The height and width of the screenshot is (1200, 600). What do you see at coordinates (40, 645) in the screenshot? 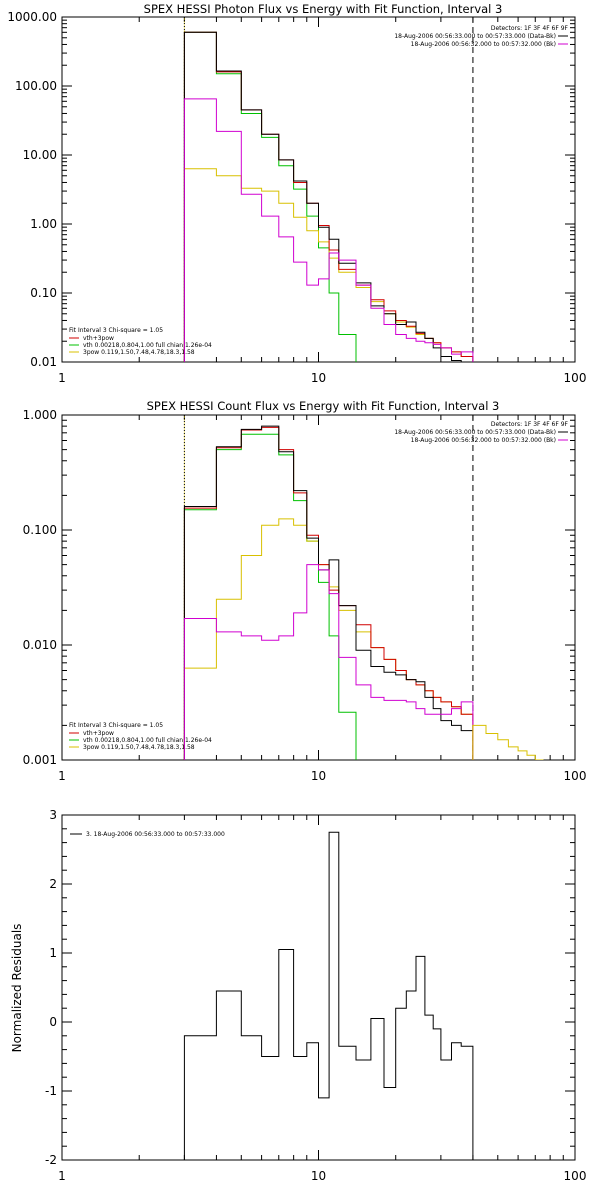
I see `y-tick-label: 0.010` at bounding box center [40, 645].